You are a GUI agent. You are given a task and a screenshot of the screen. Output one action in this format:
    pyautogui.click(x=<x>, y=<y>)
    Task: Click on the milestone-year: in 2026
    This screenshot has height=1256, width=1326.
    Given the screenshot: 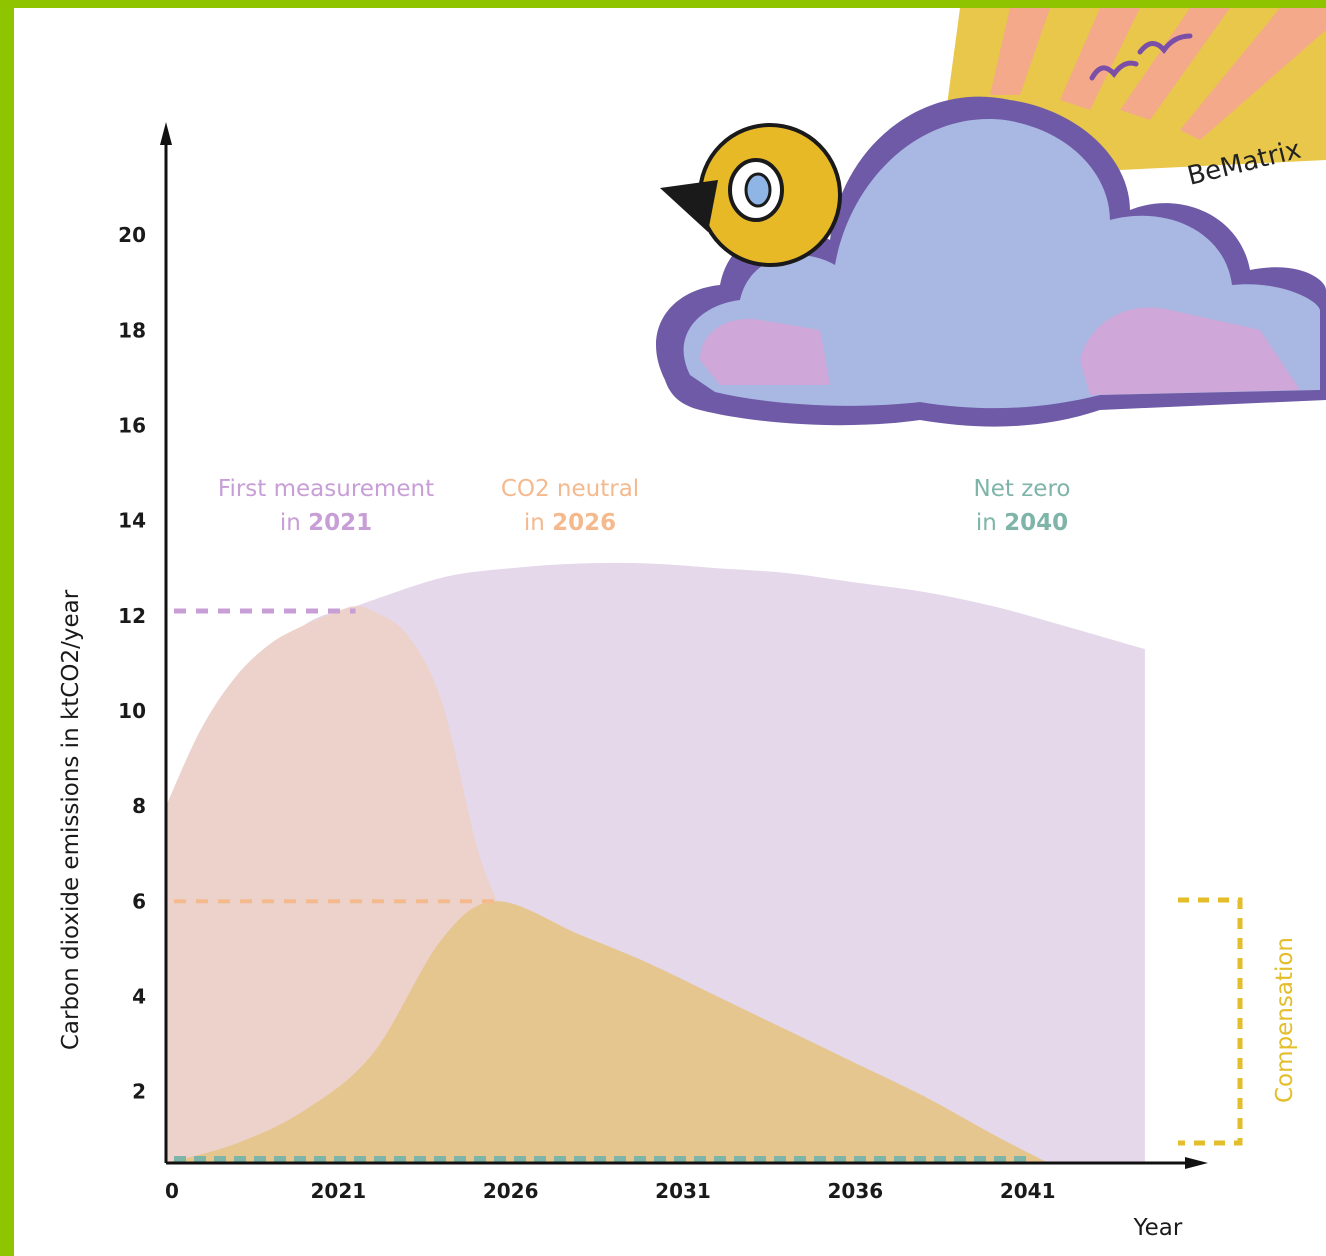 What is the action you would take?
    pyautogui.click(x=570, y=523)
    